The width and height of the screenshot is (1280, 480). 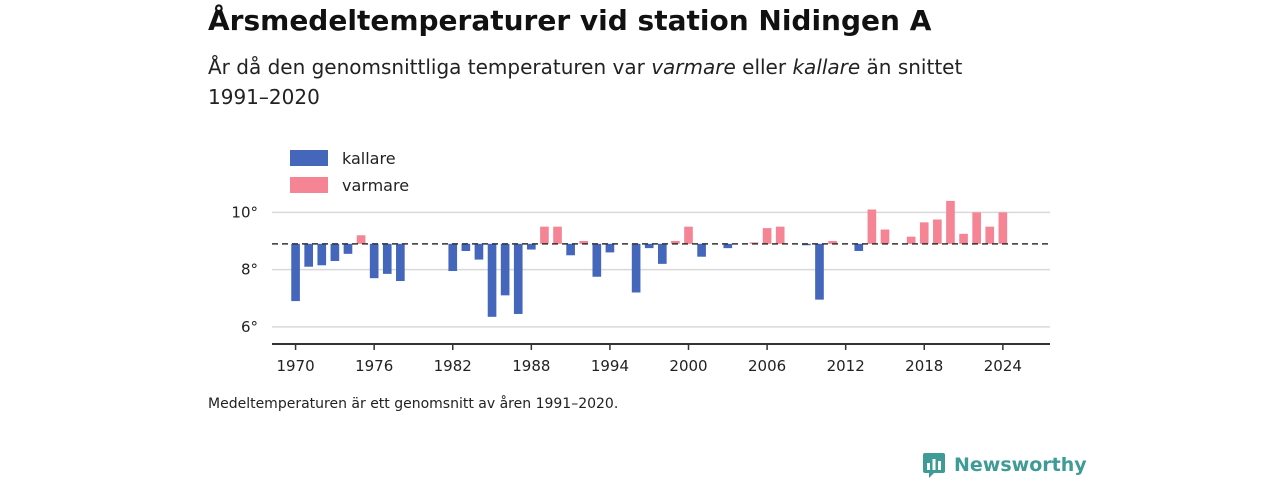 I want to click on bars, so click(x=661, y=258).